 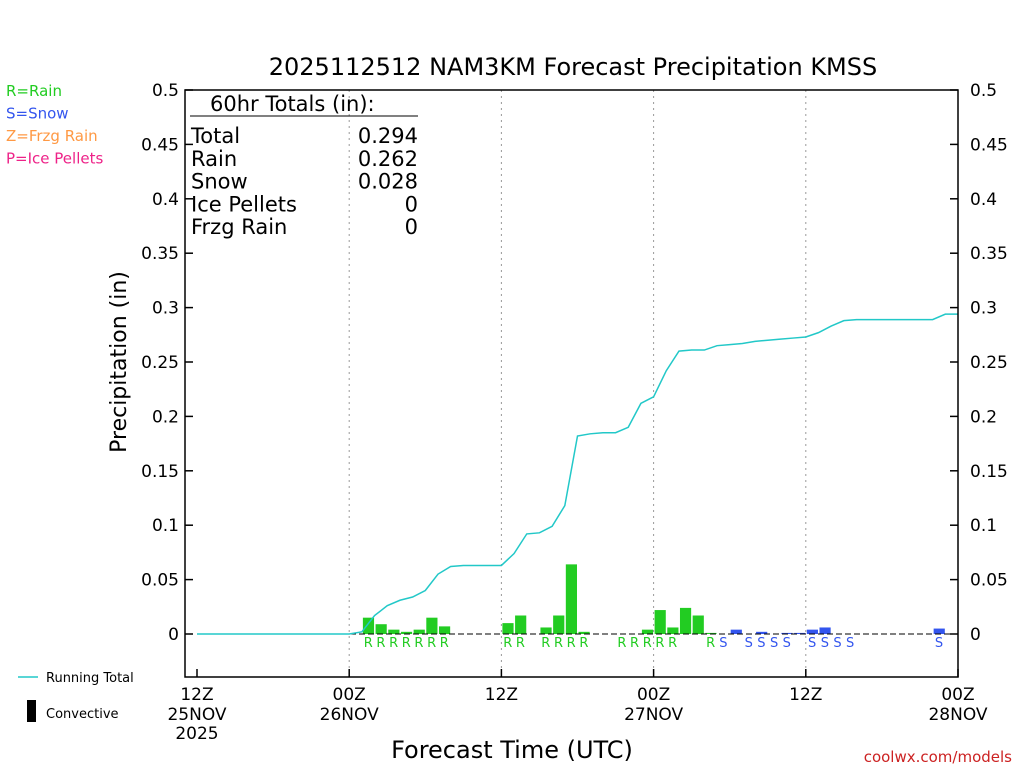 I want to click on type-legend-entry: R=Rain, so click(x=34, y=91).